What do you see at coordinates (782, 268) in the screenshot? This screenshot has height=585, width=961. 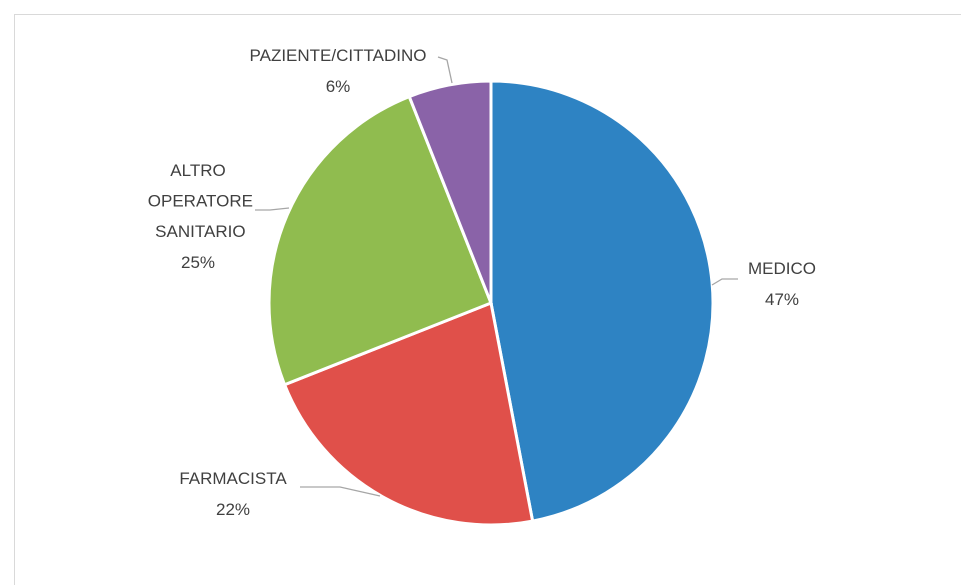 I see `slice-label: MEDICO` at bounding box center [782, 268].